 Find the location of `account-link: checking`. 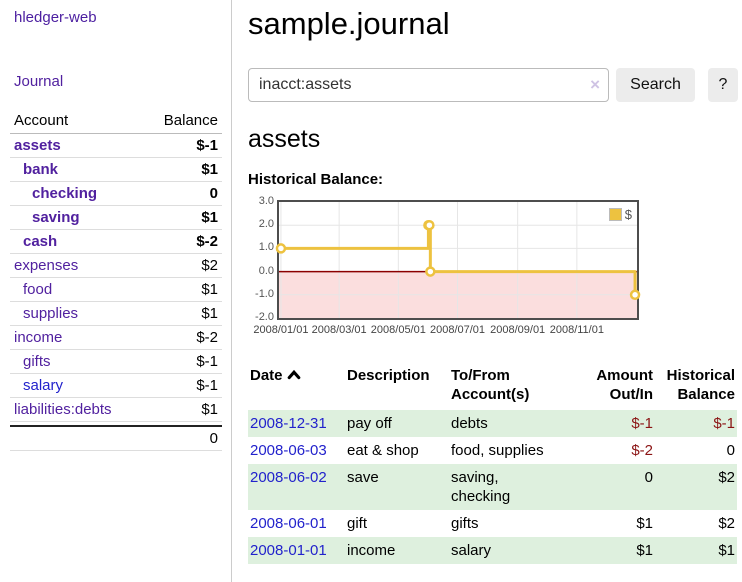

account-link: checking is located at coordinates (65, 193).